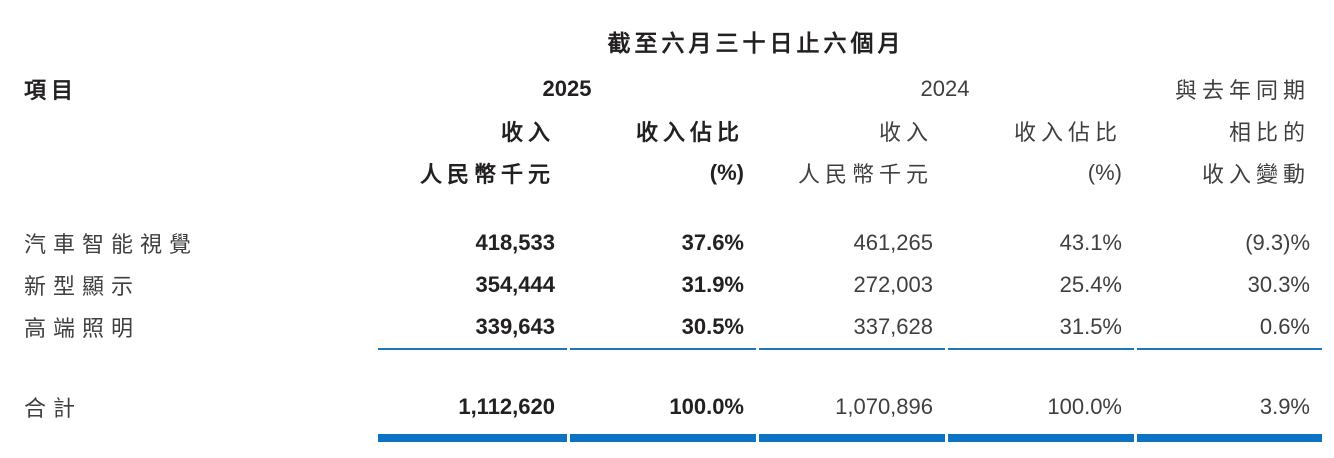 Image resolution: width=1334 pixels, height=458 pixels. Describe the element at coordinates (1284, 326) in the screenshot. I see `change-value: 0.6%` at that location.